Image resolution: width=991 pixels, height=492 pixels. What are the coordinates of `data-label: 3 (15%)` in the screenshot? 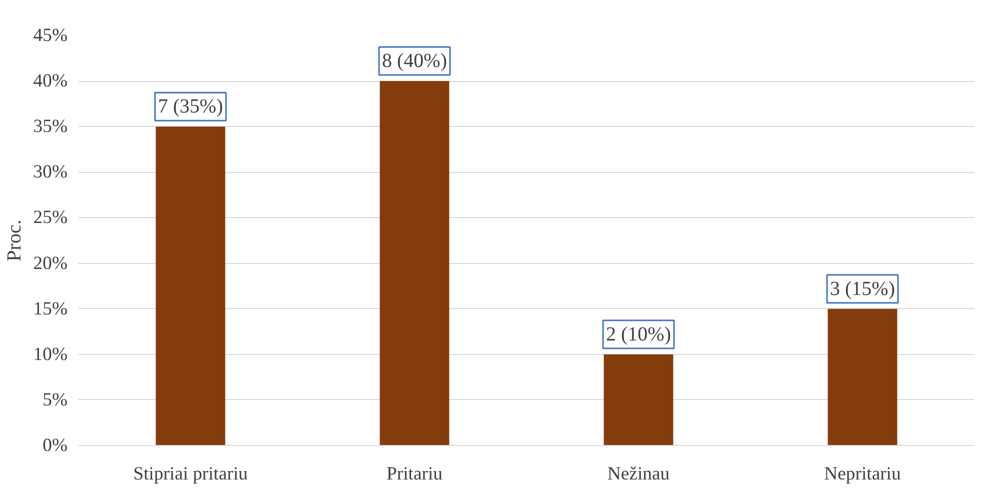 It's located at (862, 289).